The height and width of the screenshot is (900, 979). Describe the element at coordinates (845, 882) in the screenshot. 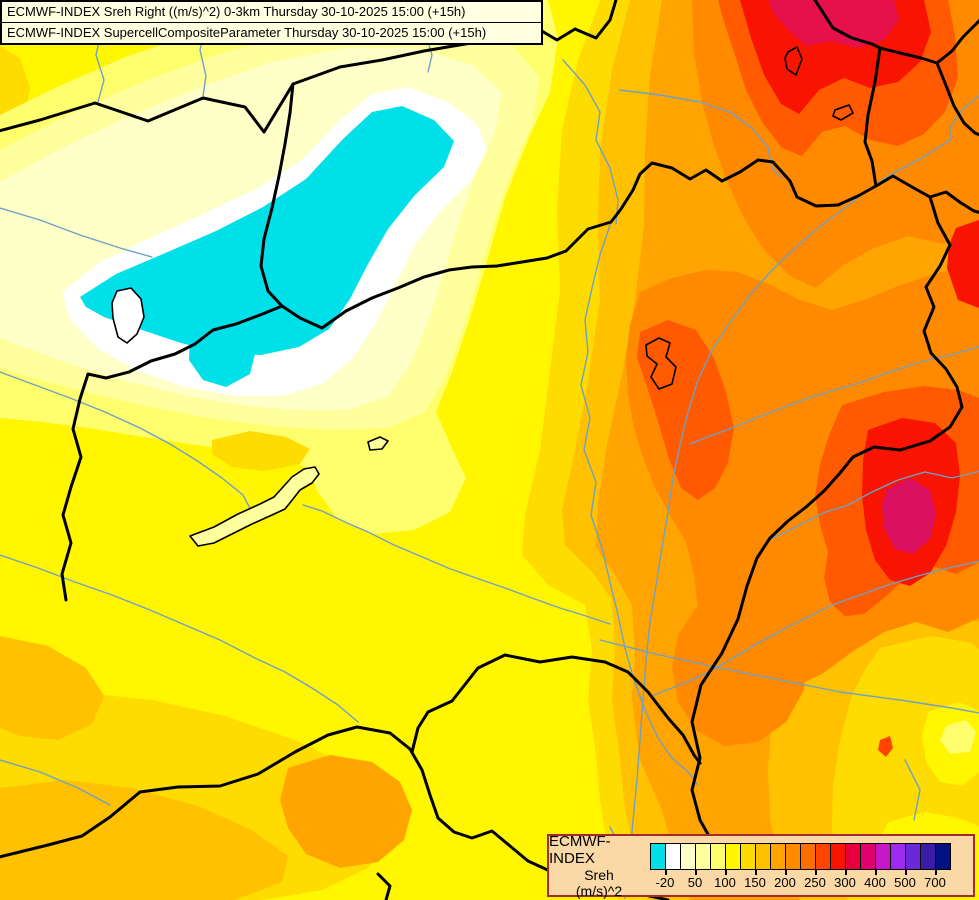

I see `legend-tick-label: 300` at that location.